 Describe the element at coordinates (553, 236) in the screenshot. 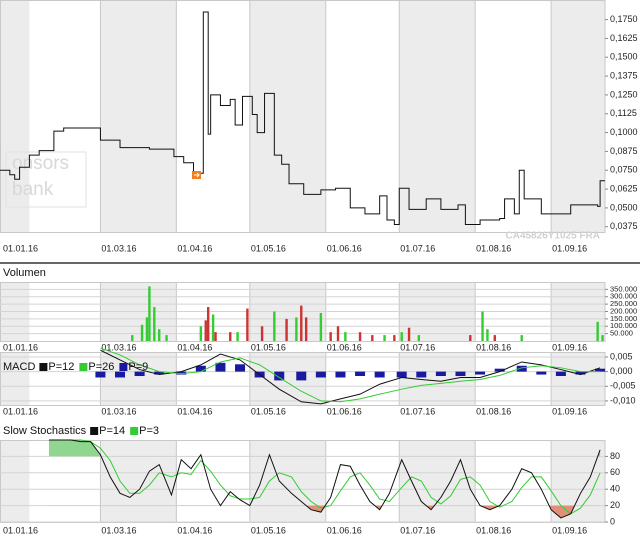

I see `security-code: CA45826Y1025 FRA` at that location.